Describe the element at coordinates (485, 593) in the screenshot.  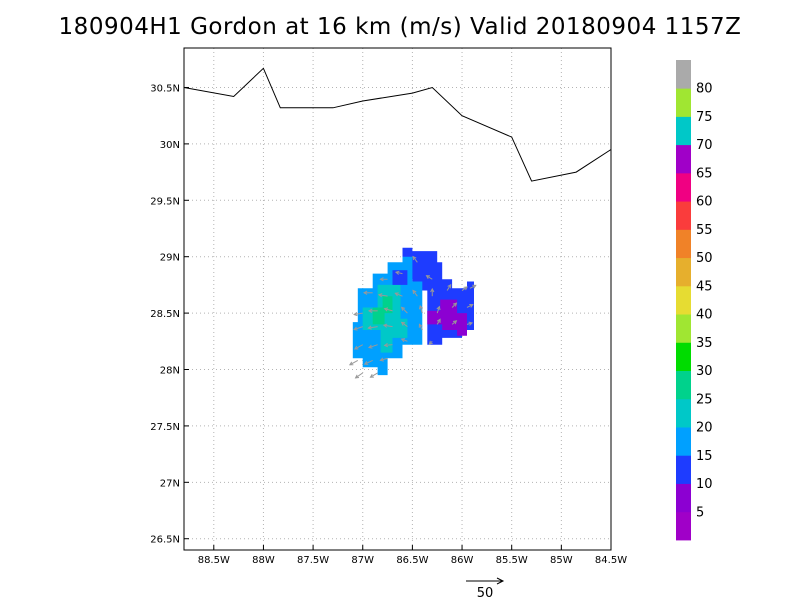
I see `reference-vector-label: 50` at that location.